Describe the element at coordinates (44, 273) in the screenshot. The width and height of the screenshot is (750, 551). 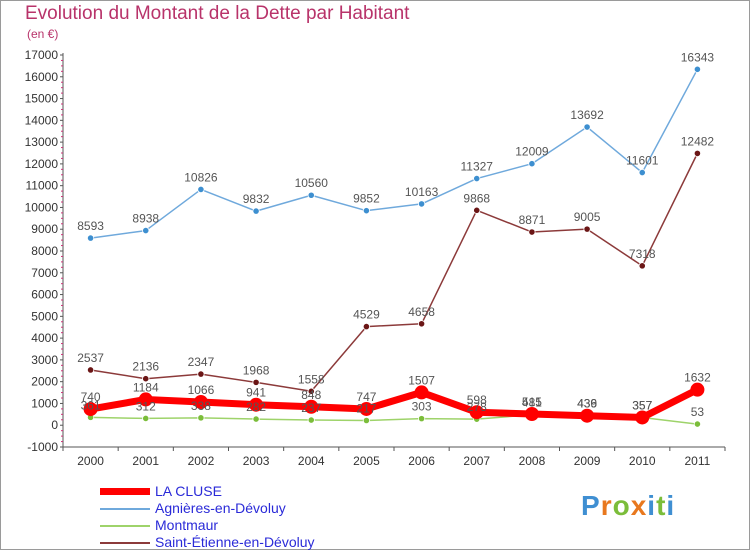
I see `y-tick-label: 7000` at that location.